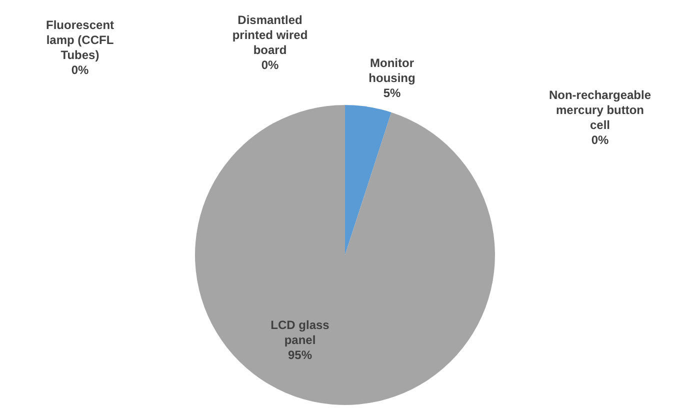 This screenshot has width=689, height=414. I want to click on category-label: Non-rechargeable mercury button cell, so click(600, 110).